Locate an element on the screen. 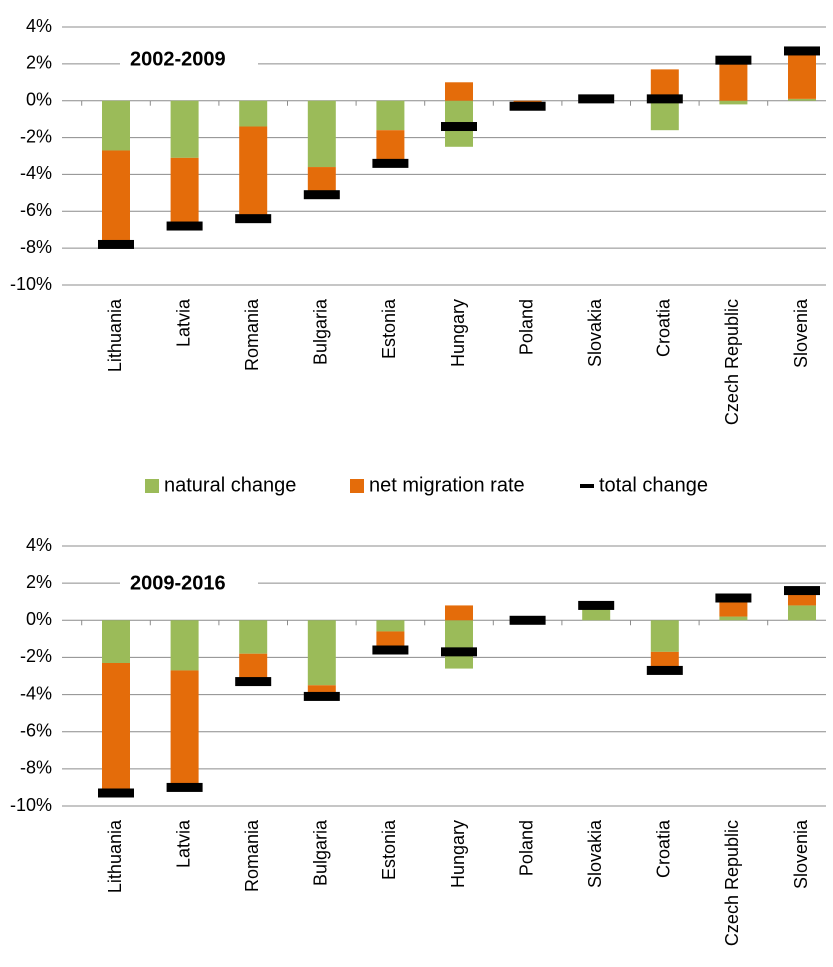  chart-title: 2002-2009 is located at coordinates (178, 59).